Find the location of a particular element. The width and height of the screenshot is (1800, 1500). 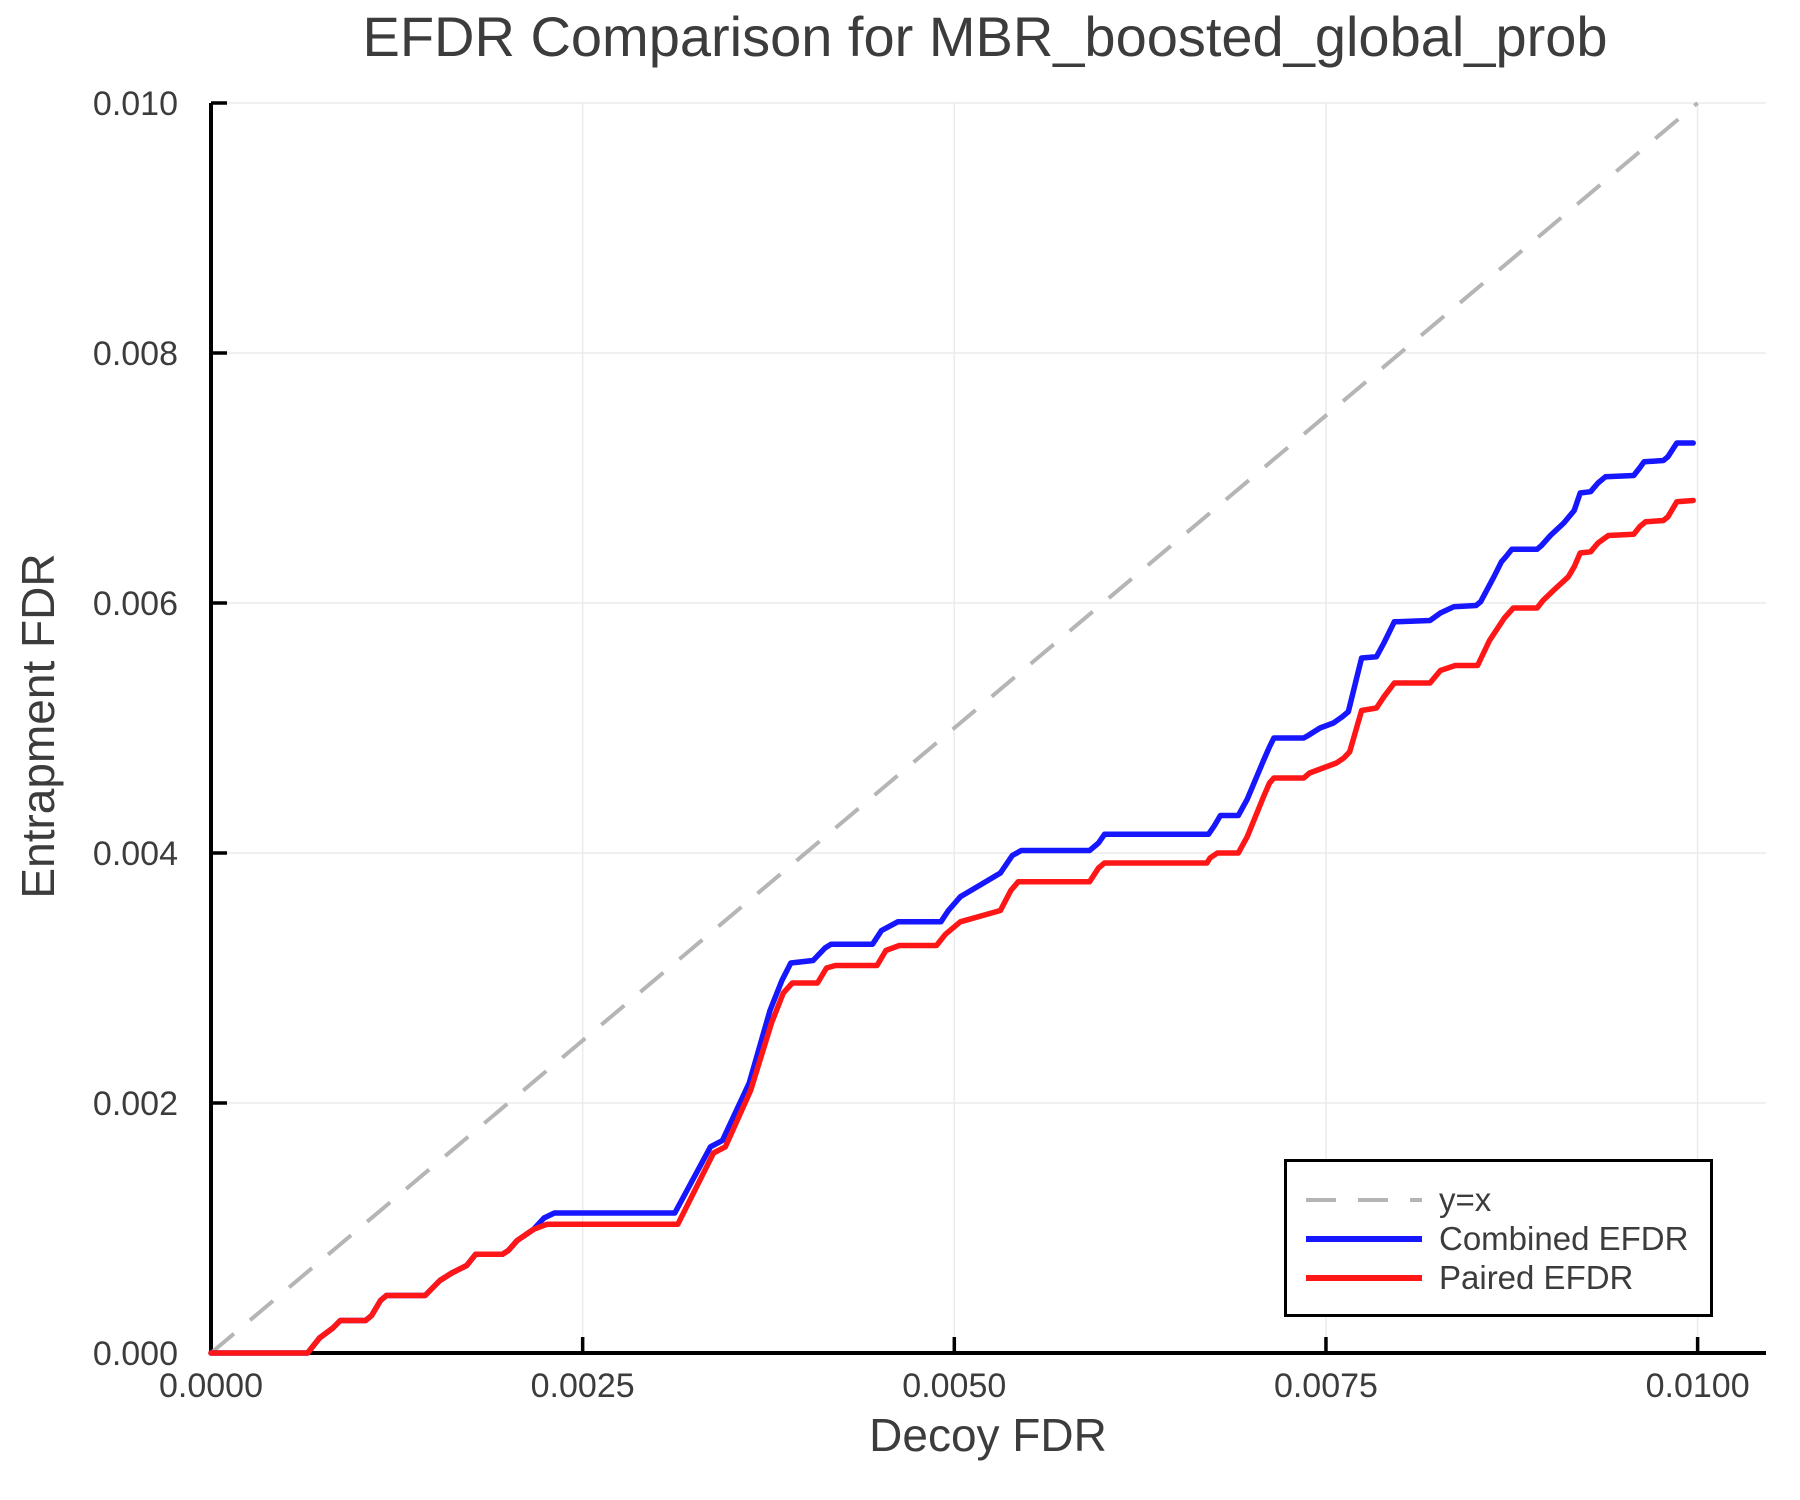

legend-entry-combined-efdr: Combined EFDR is located at coordinates (1498, 1238).